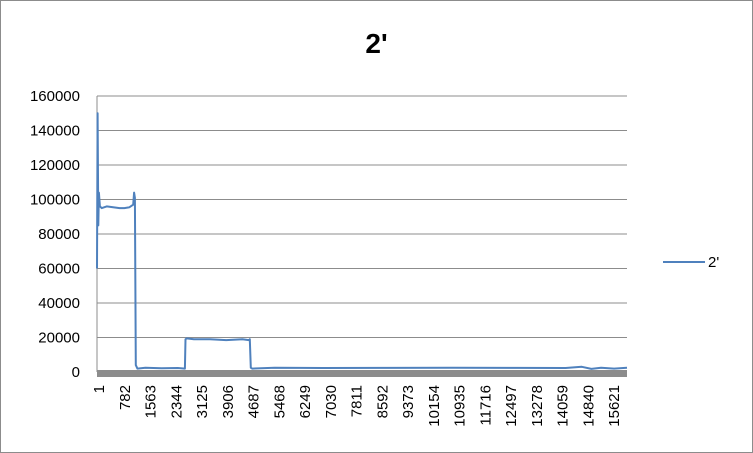 The image size is (753, 453). Describe the element at coordinates (305, 401) in the screenshot. I see `x-tick-label: 6249` at that location.